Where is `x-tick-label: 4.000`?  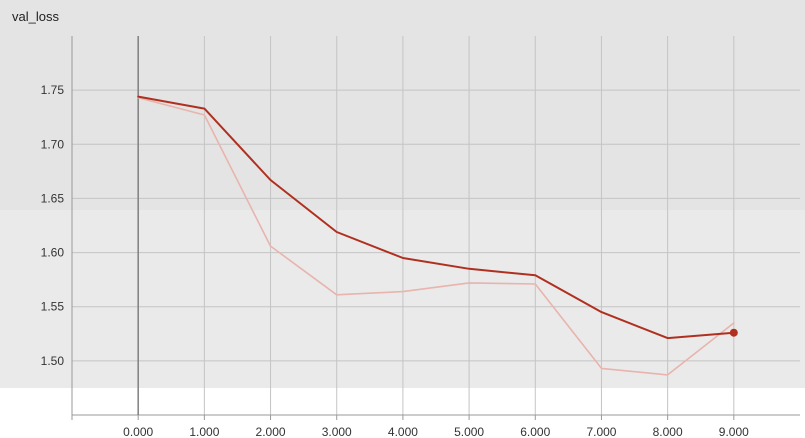
x-tick-label: 4.000 is located at coordinates (403, 431).